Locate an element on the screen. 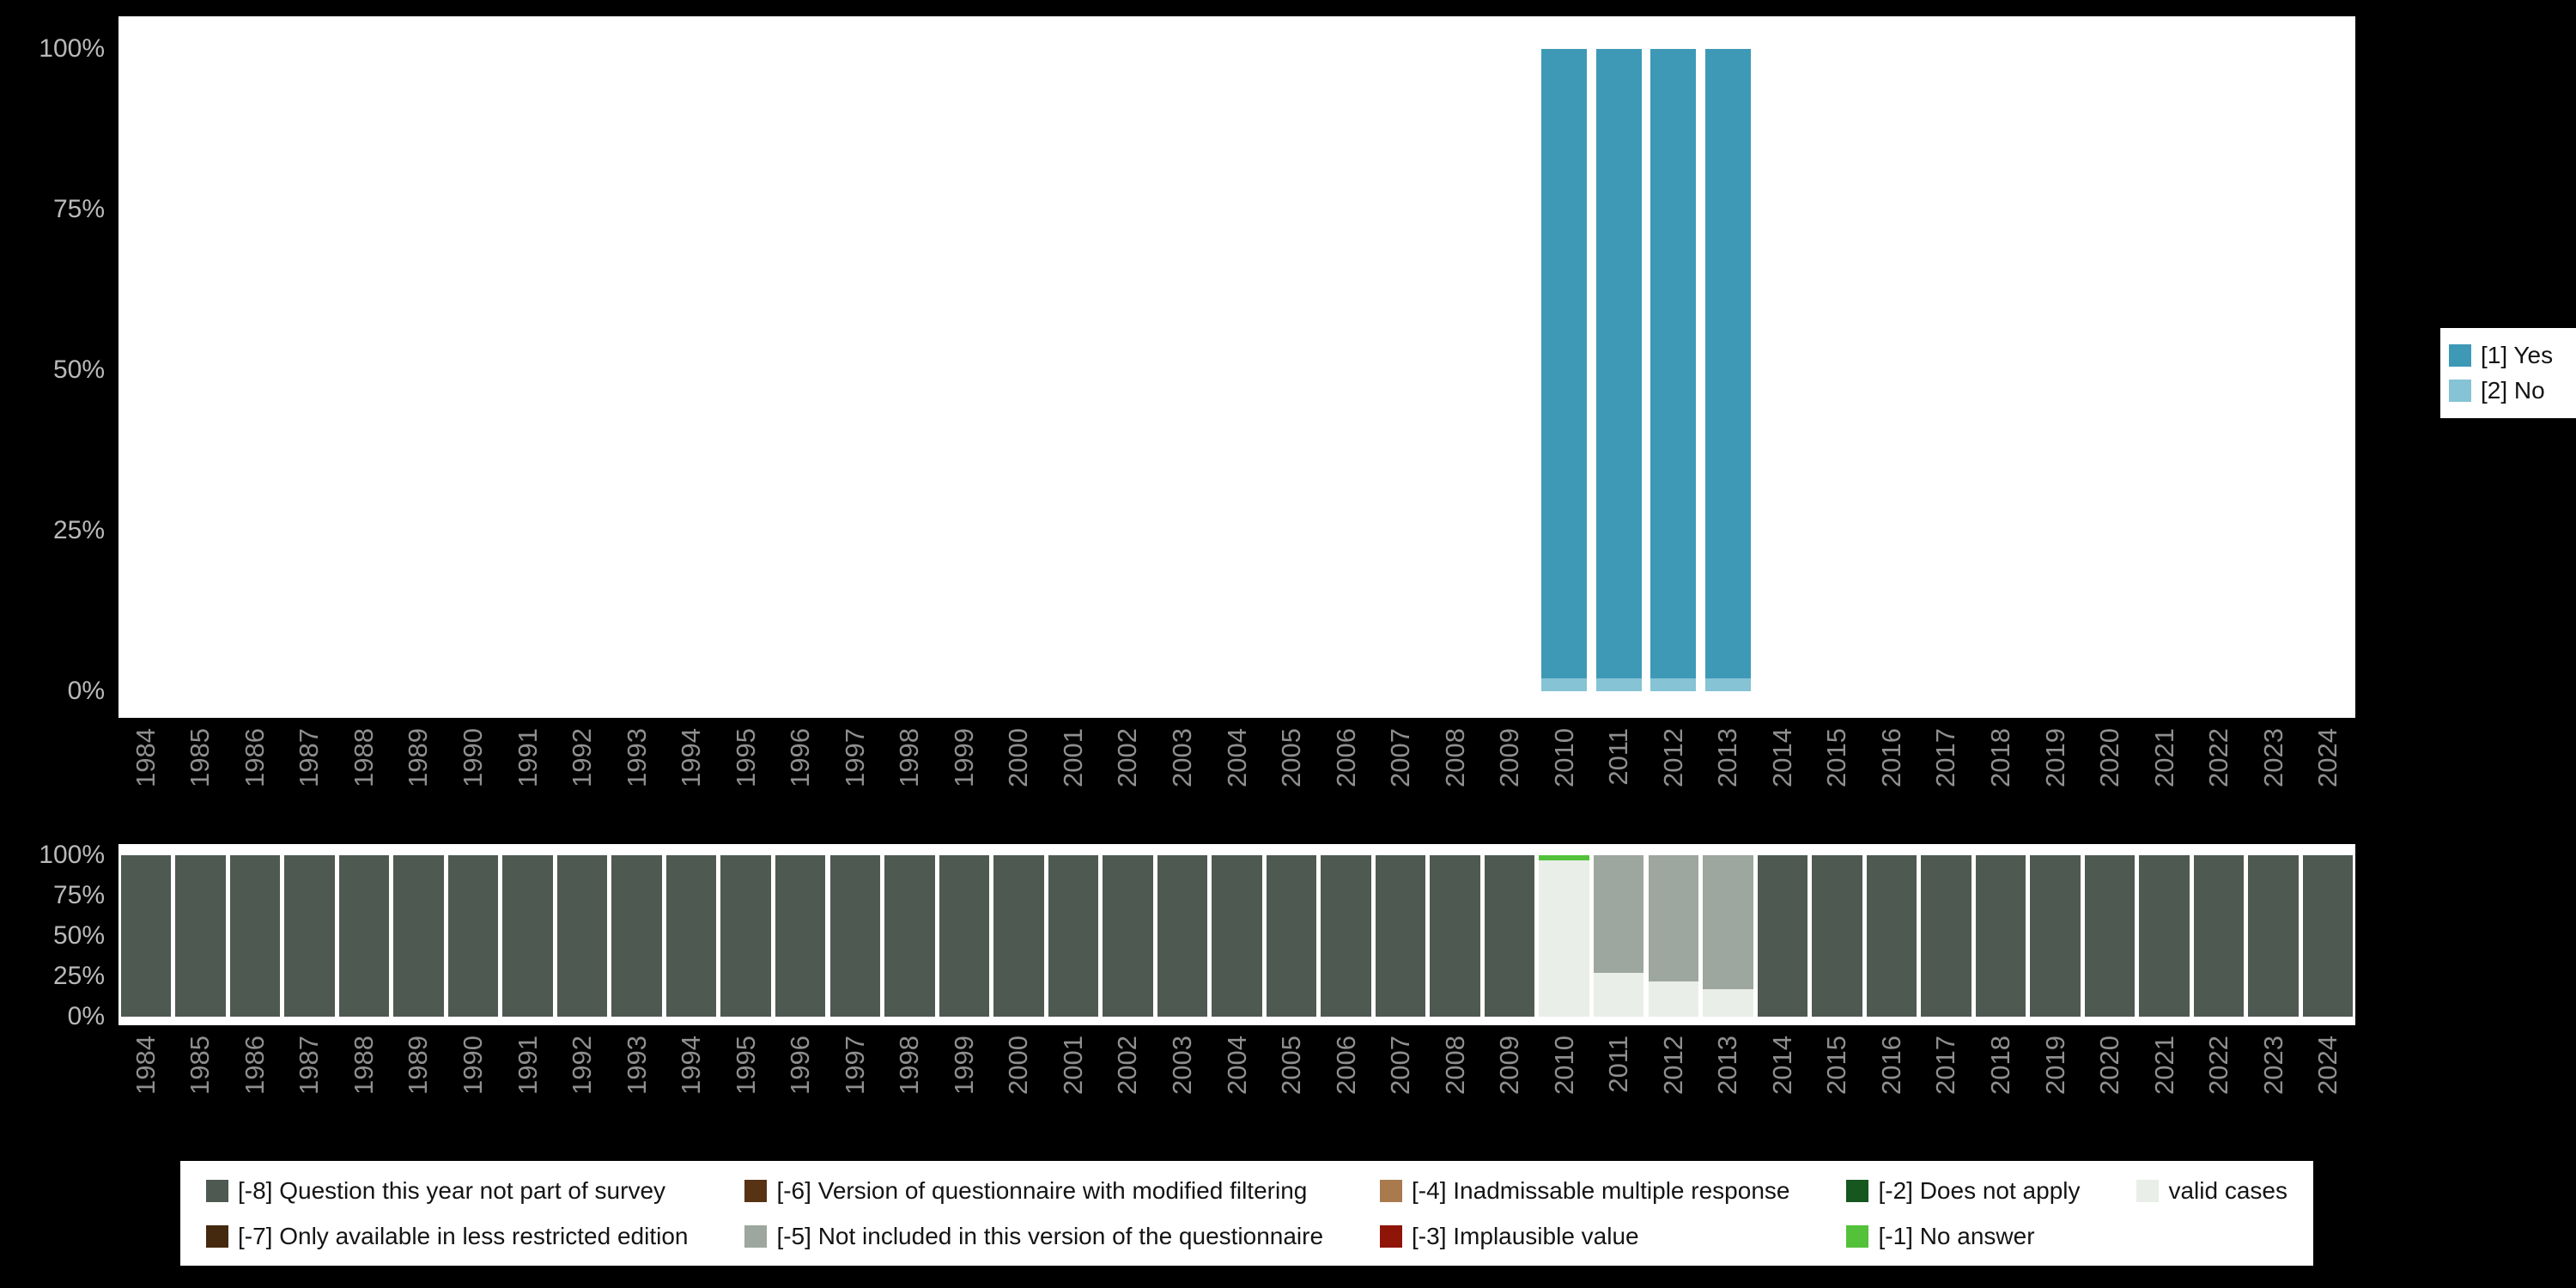 The height and width of the screenshot is (1288, 2576). x-tick-label: 2023 is located at coordinates (2273, 757).